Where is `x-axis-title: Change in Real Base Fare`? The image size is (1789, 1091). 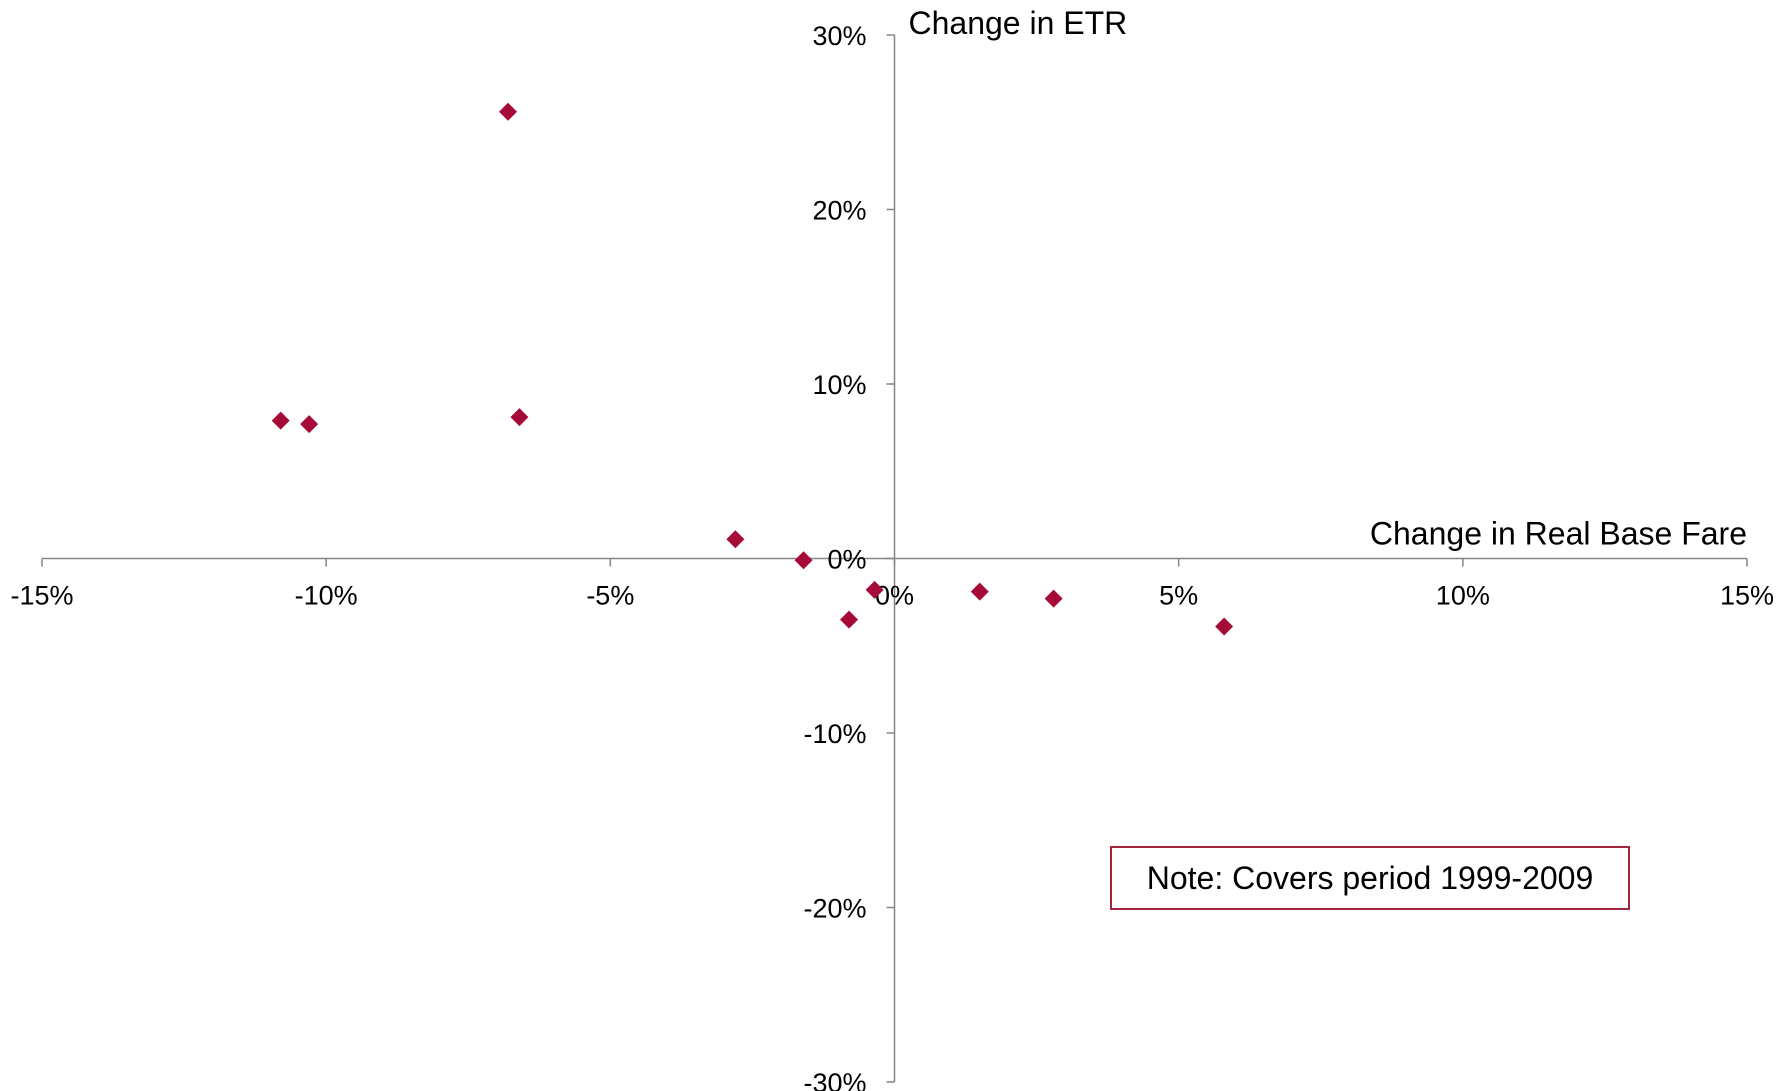
x-axis-title: Change in Real Base Fare is located at coordinates (1558, 534).